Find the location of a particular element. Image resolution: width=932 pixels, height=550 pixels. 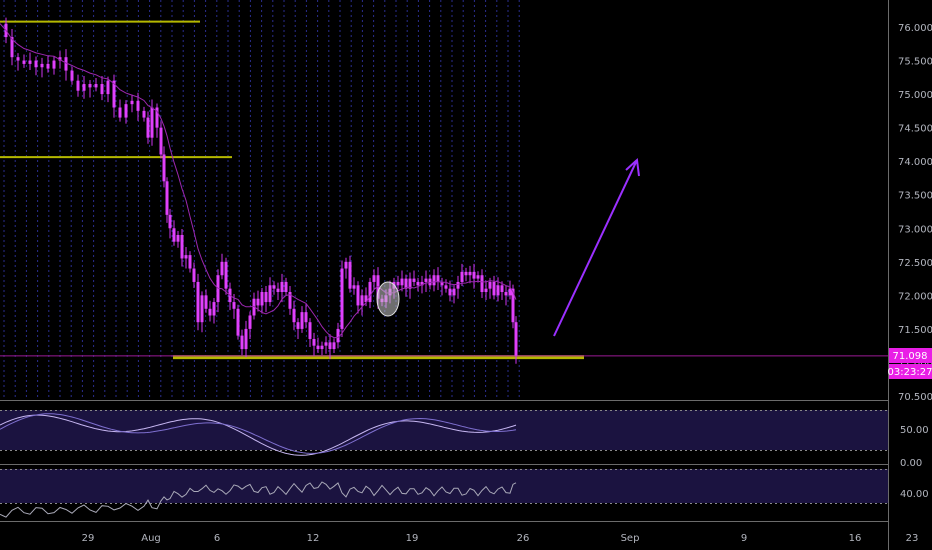

price-tick-label: 73.000 is located at coordinates (915, 229).